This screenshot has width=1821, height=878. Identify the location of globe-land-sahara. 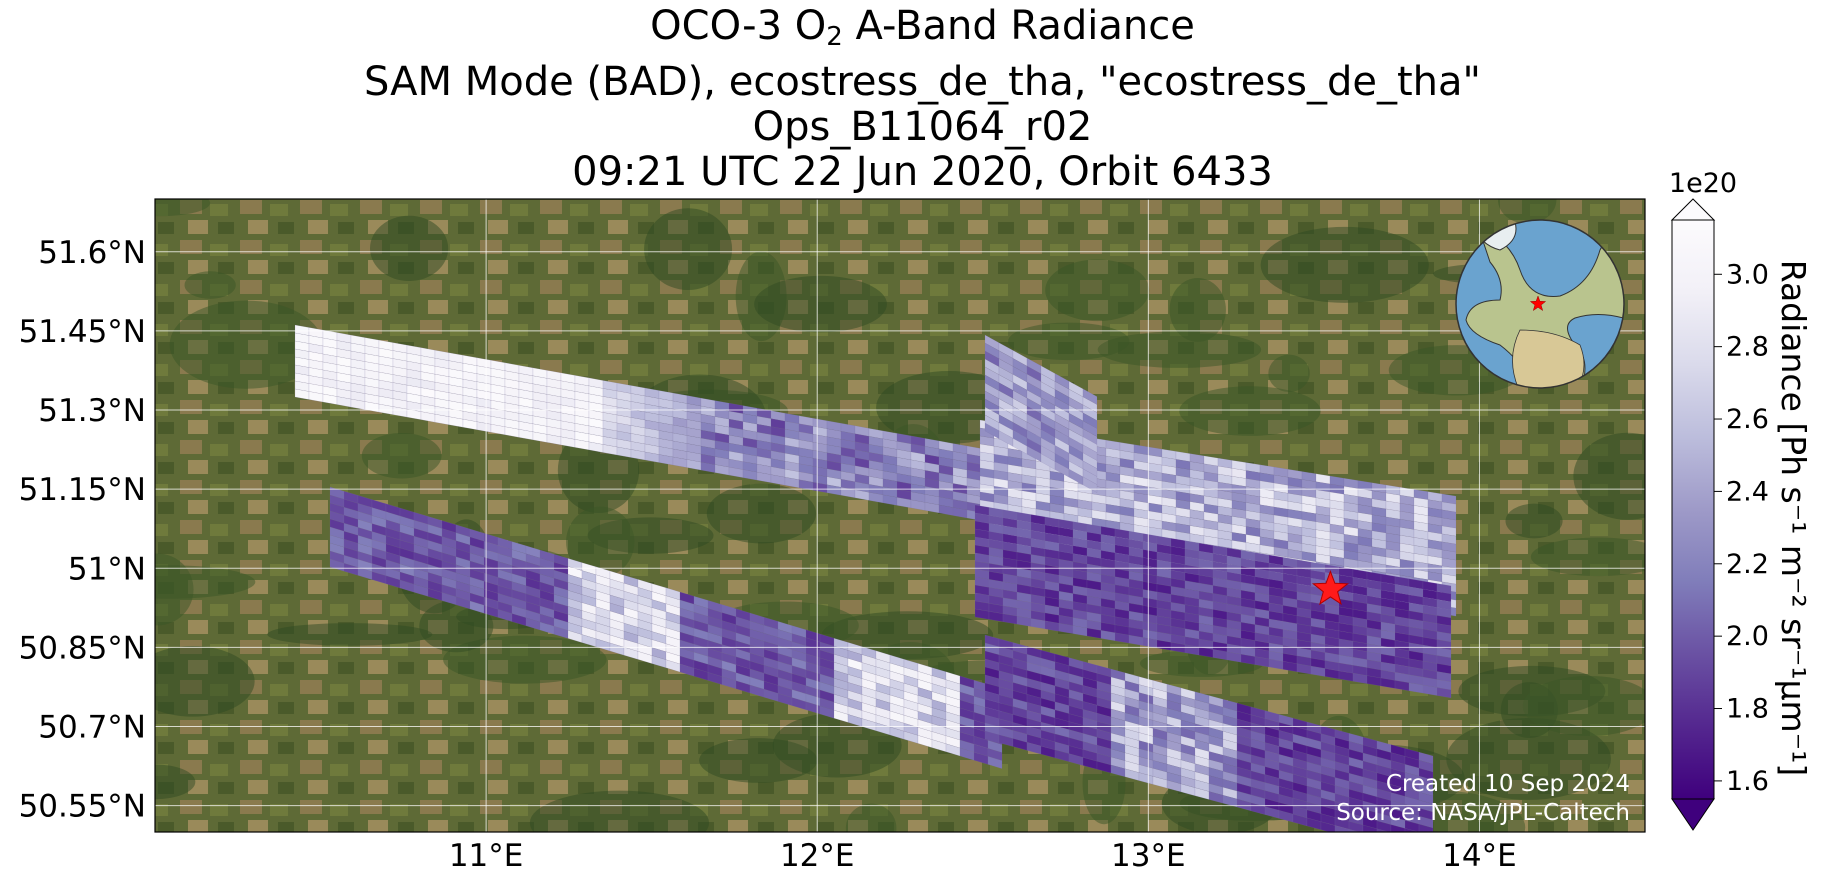
(1548, 358).